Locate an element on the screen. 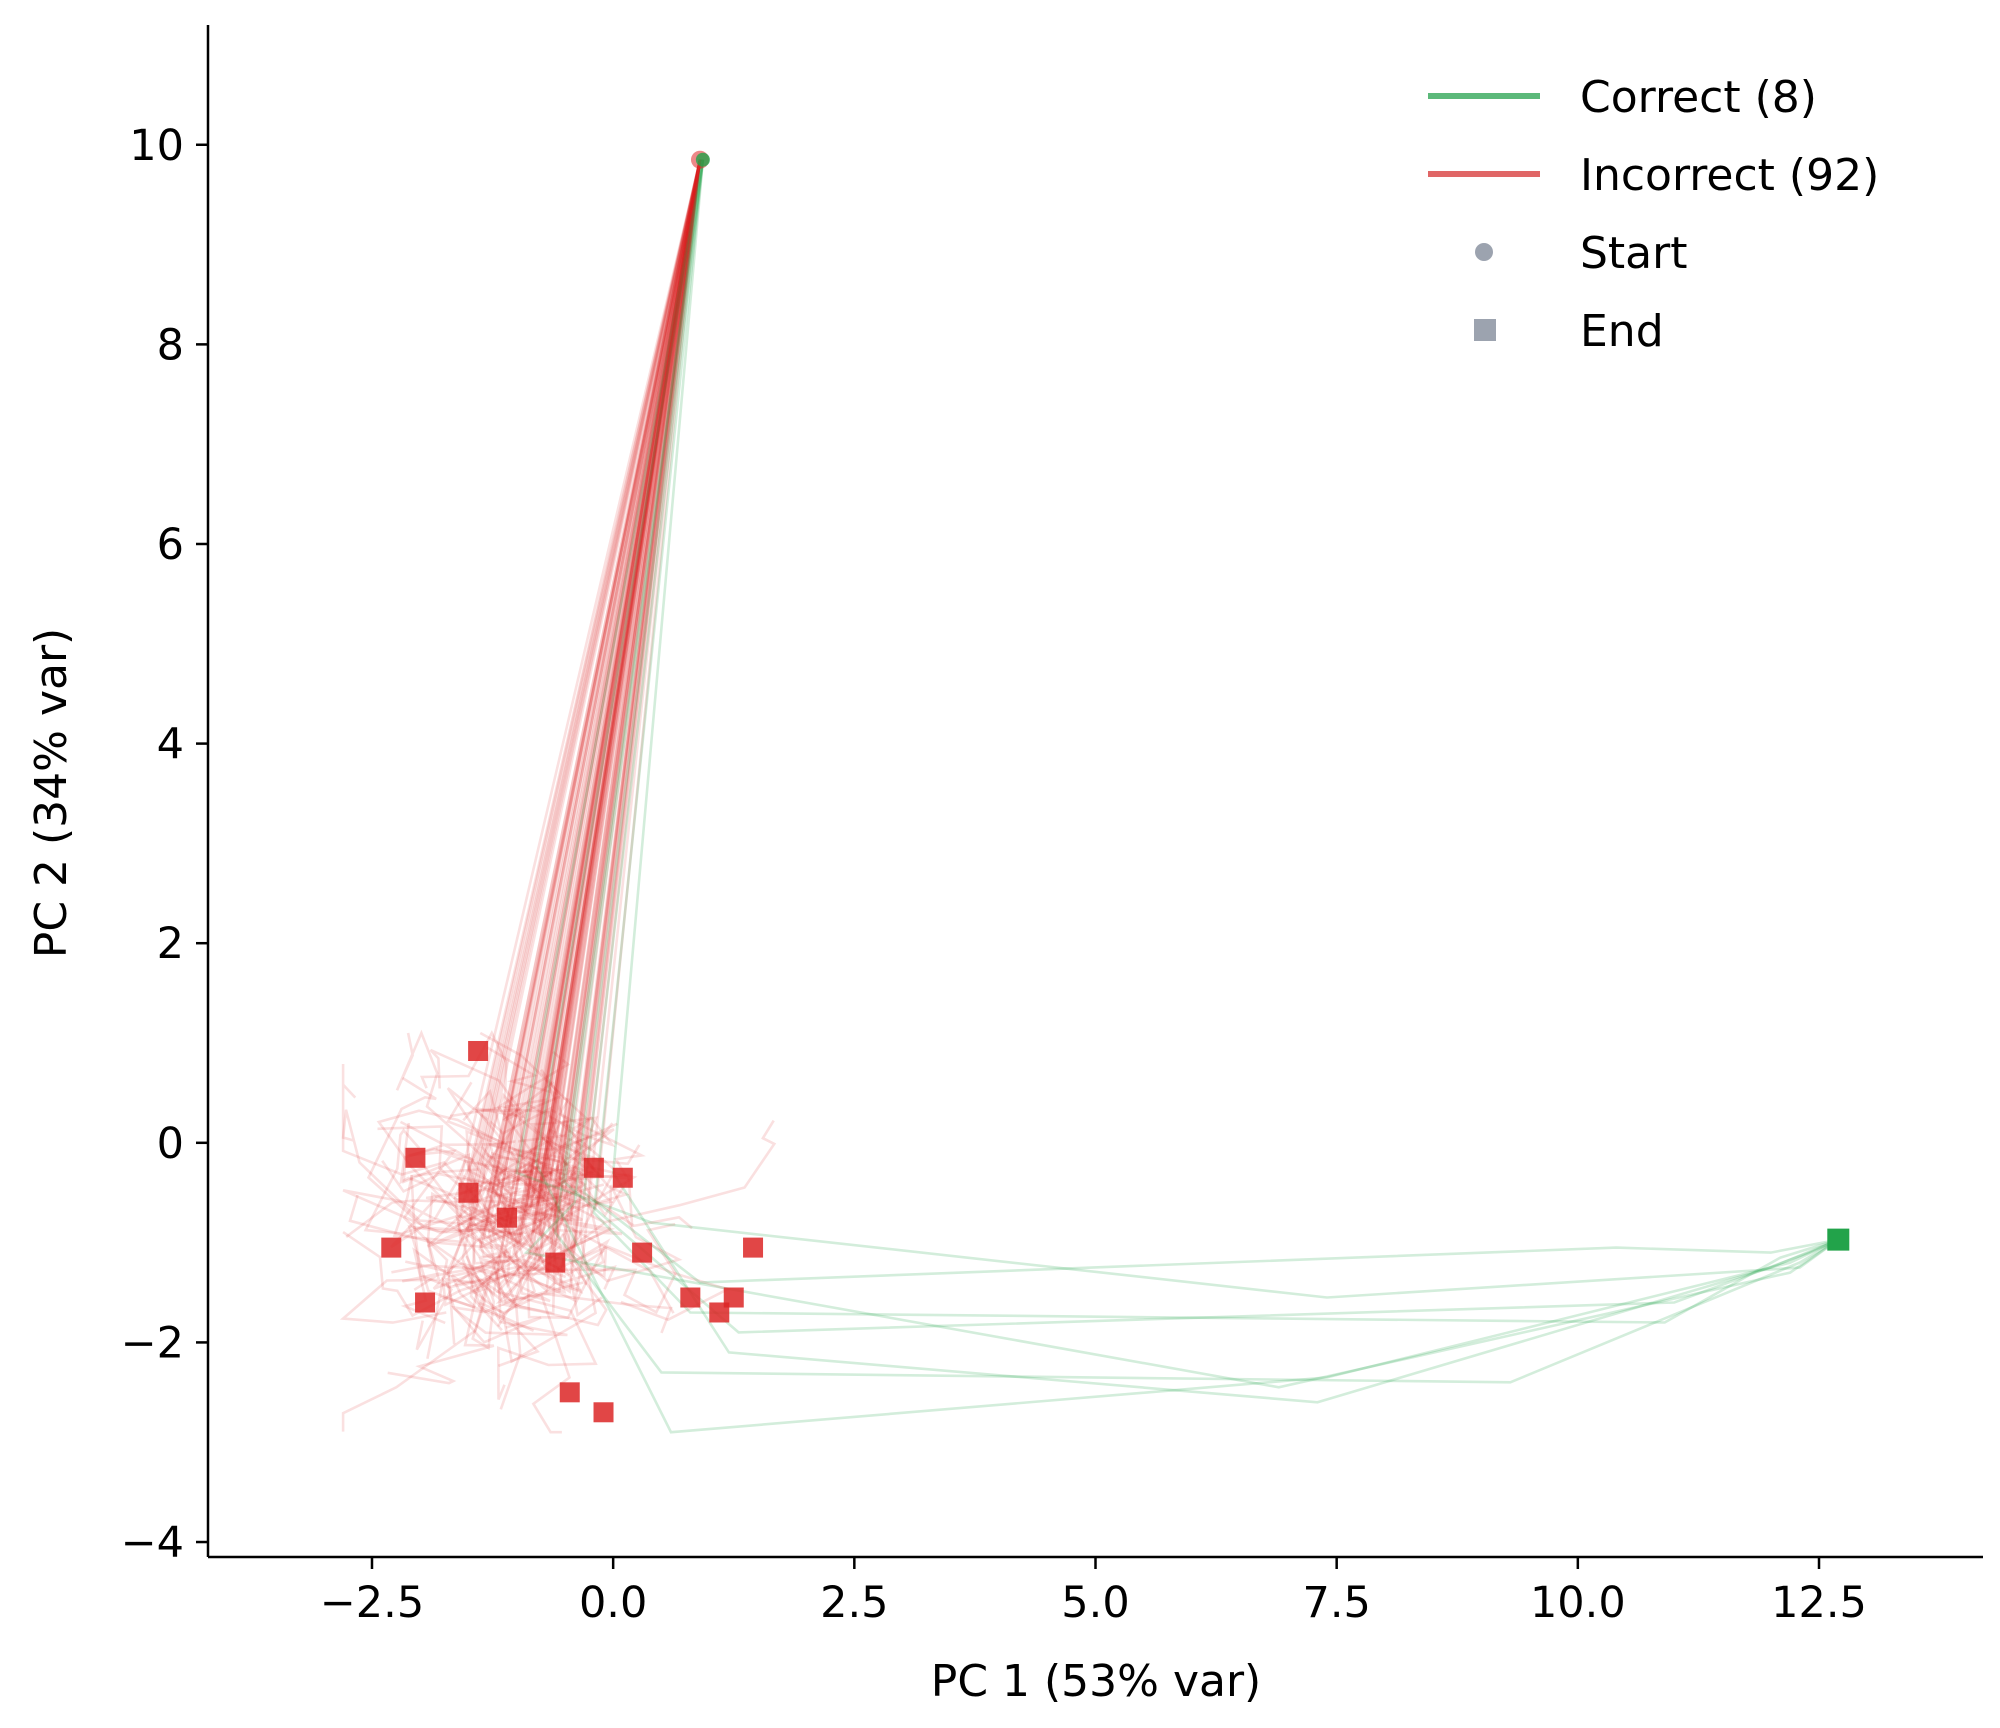  x-tick-label: −2.5 is located at coordinates (372, 1603).